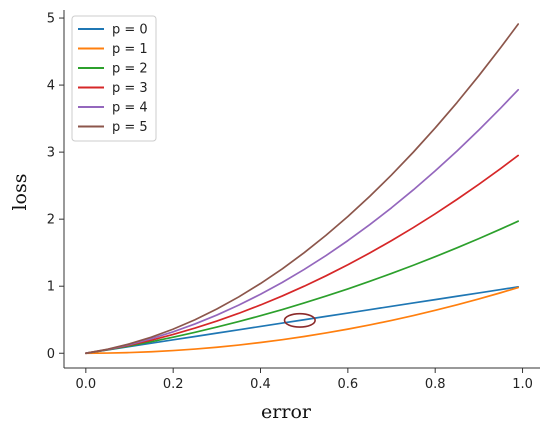 This screenshot has height=425, width=550. I want to click on x-tick-label: 0.2, so click(173, 384).